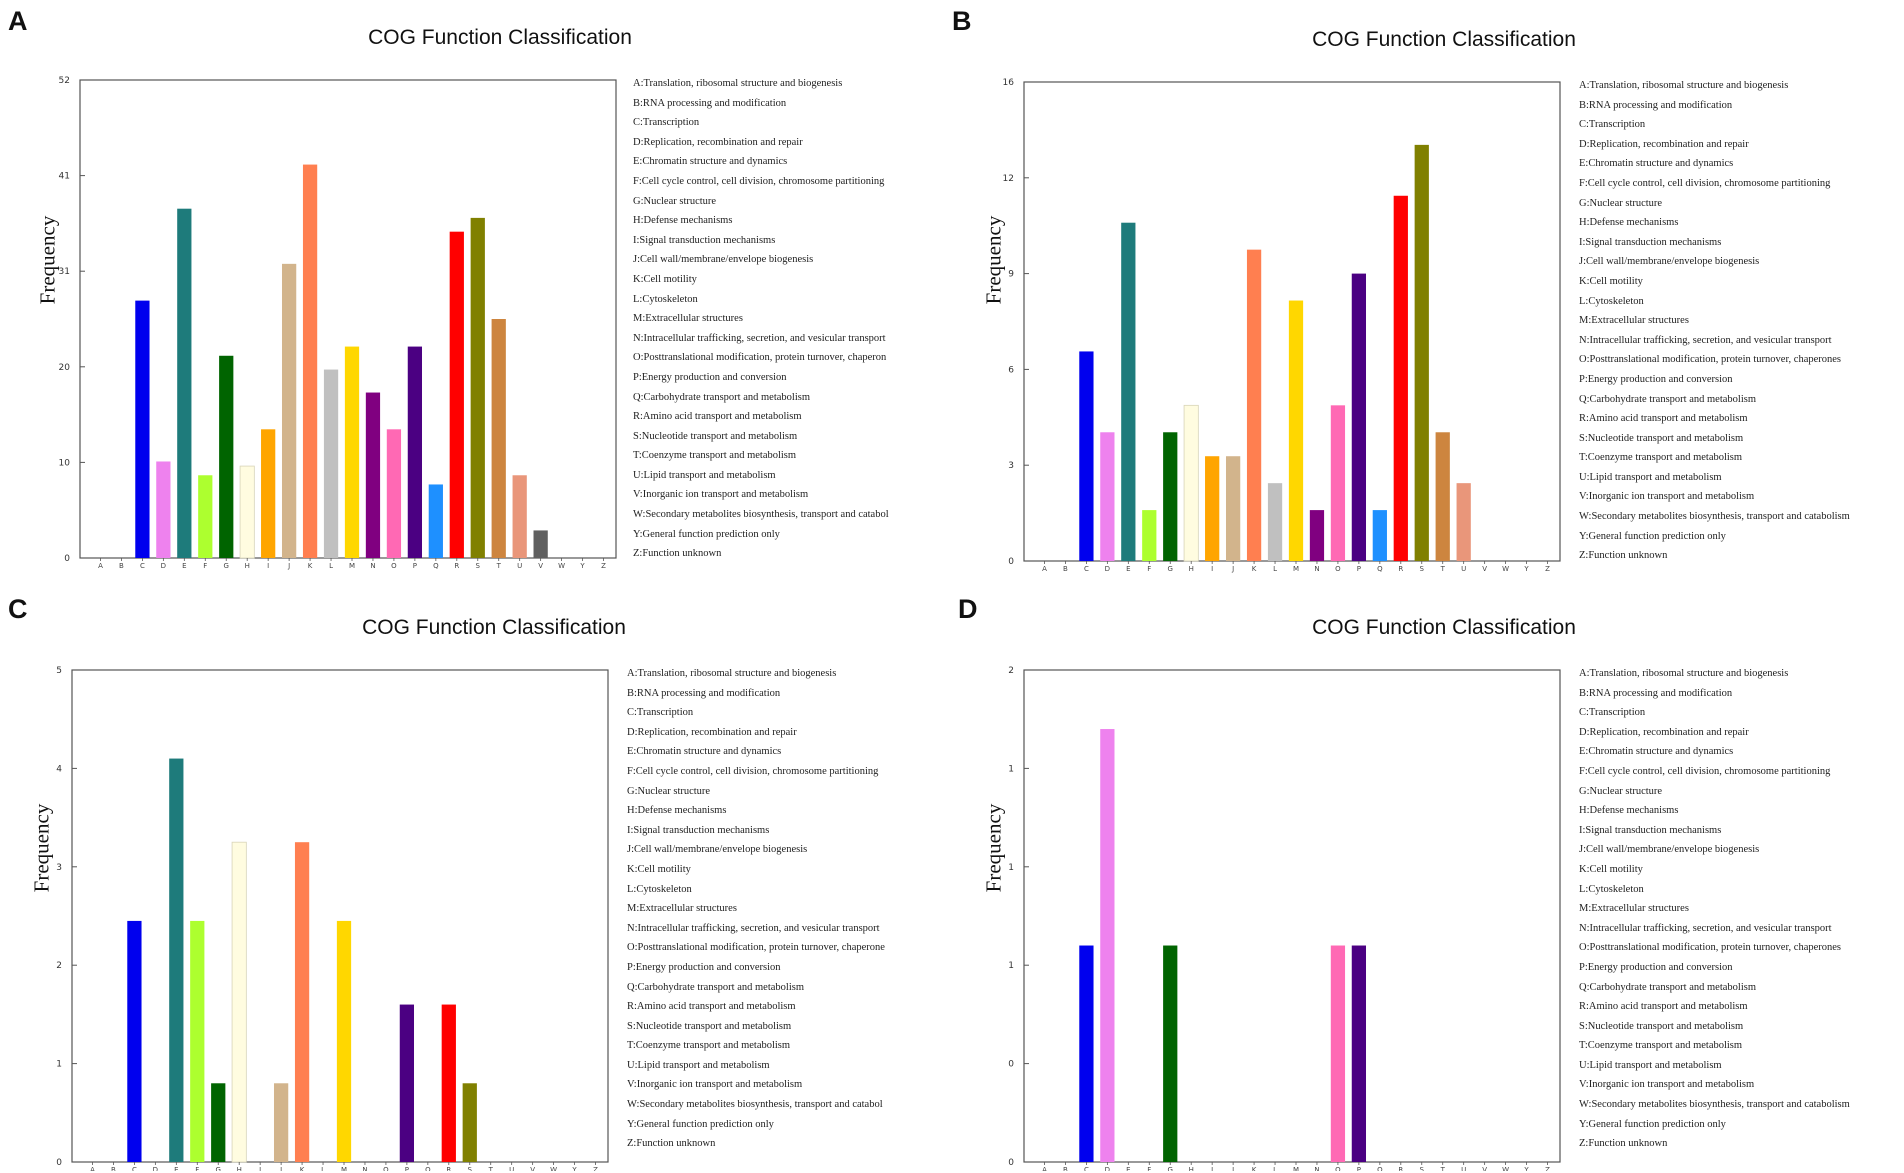 This screenshot has height=1173, width=1904. Describe the element at coordinates (352, 566) in the screenshot. I see `x-tick-label: M` at that location.